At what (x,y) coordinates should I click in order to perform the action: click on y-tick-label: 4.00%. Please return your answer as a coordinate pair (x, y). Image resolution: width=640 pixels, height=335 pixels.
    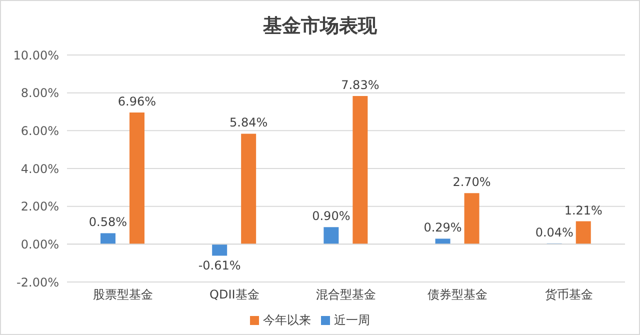
    Looking at the image, I should click on (39, 169).